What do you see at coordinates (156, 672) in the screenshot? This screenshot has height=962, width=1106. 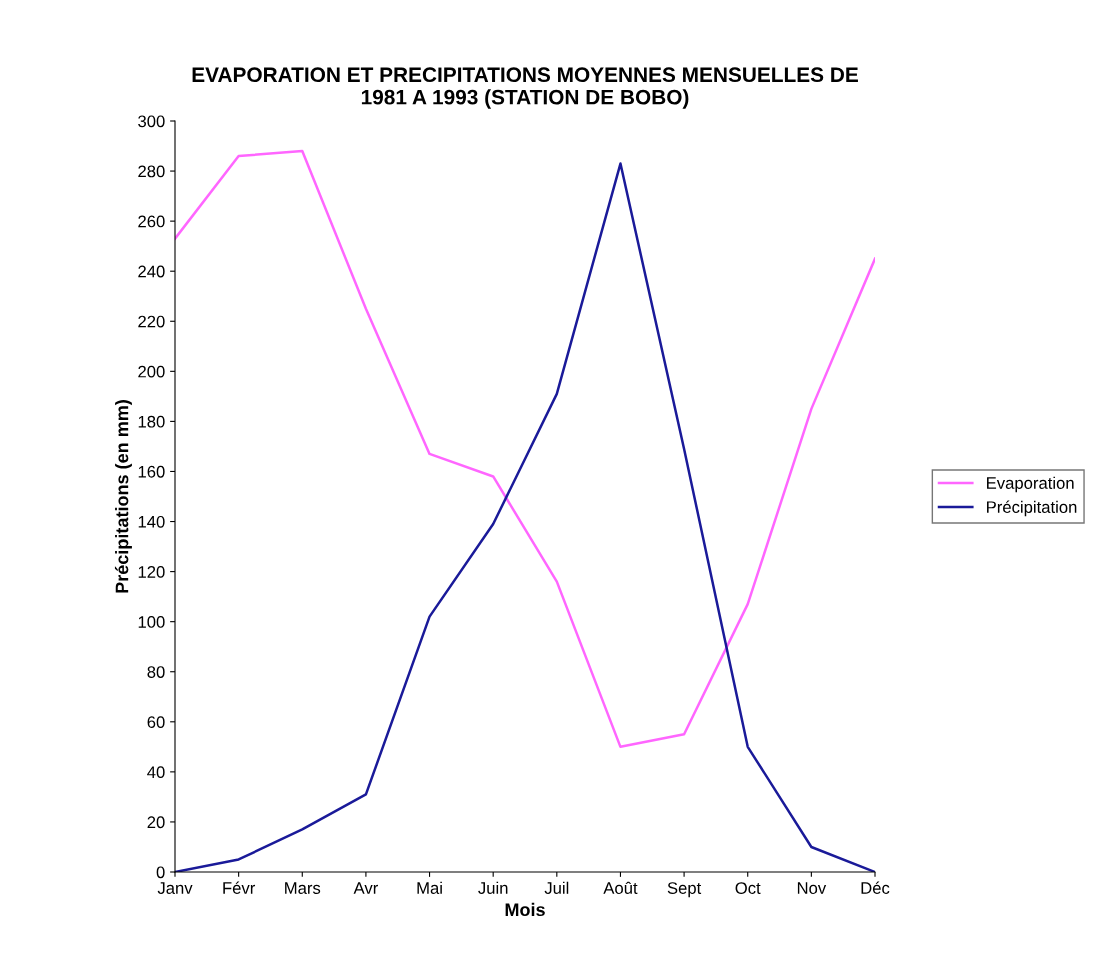 I see `y-tick-label: 80` at bounding box center [156, 672].